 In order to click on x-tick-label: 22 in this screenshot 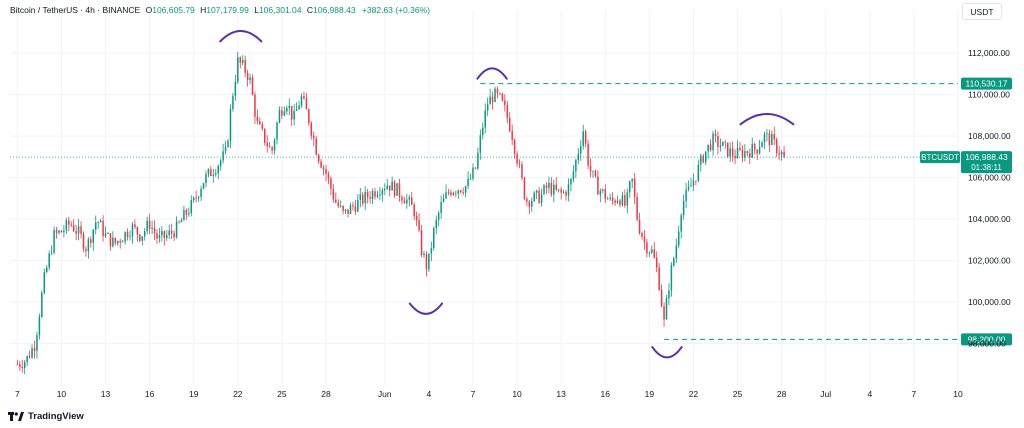, I will do `click(694, 394)`.